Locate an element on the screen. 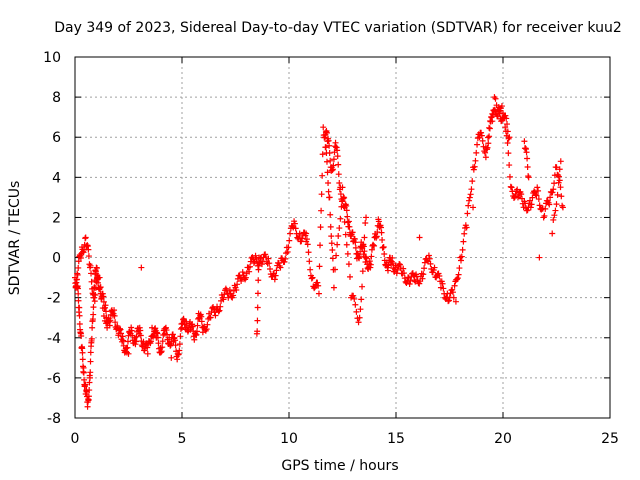 The height and width of the screenshot is (480, 640). y-tick-label: 6 is located at coordinates (56, 138).